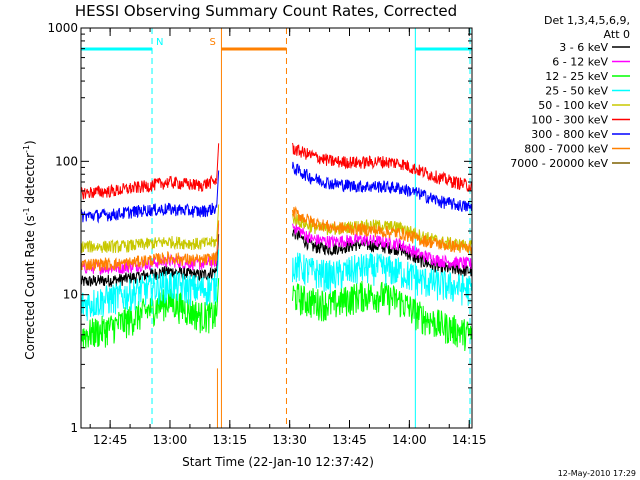 The image size is (640, 480). I want to click on generation-date: 12-May-2010 17:29, so click(597, 473).